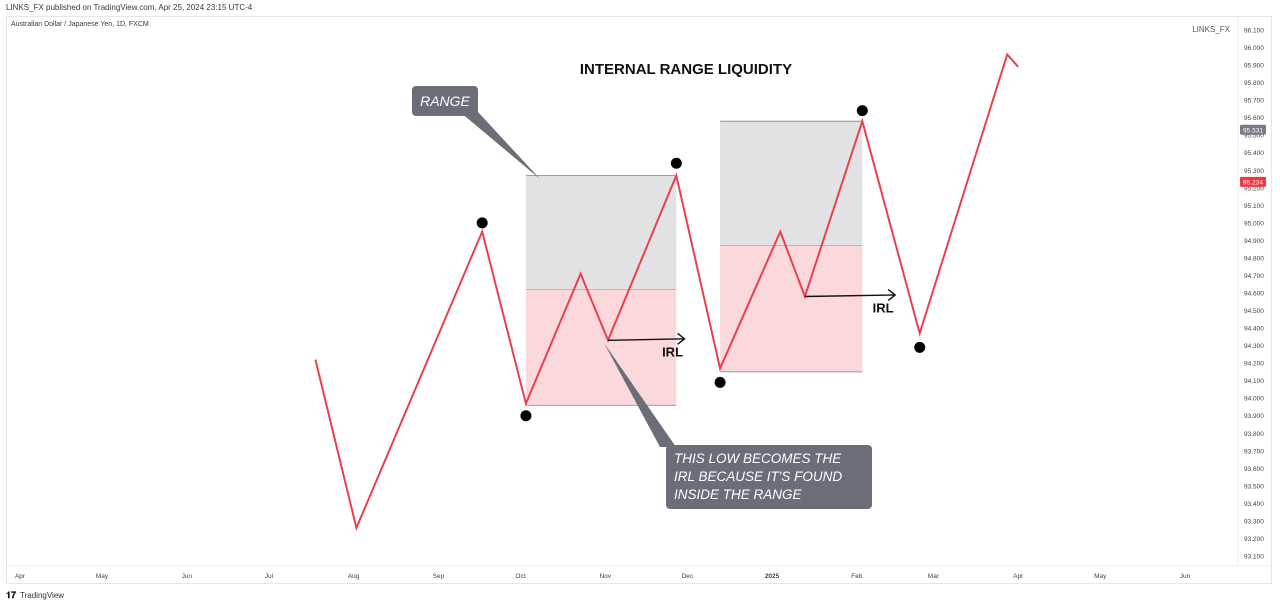 This screenshot has width=1280, height=606. What do you see at coordinates (1211, 29) in the screenshot?
I see `watermark-text: LINKS_FX` at bounding box center [1211, 29].